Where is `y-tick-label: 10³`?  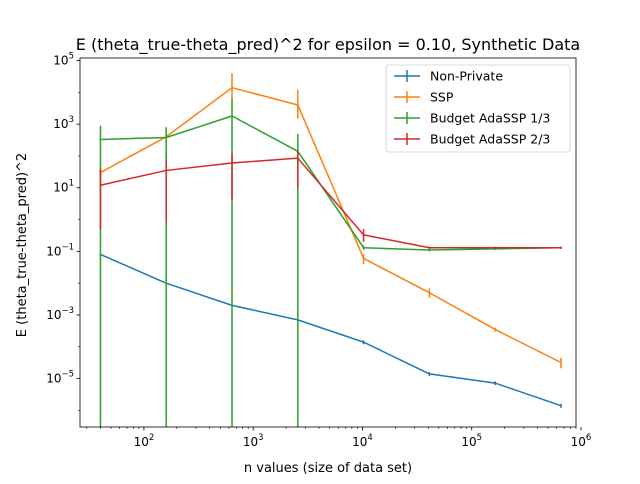
y-tick-label: 10³ is located at coordinates (63, 123).